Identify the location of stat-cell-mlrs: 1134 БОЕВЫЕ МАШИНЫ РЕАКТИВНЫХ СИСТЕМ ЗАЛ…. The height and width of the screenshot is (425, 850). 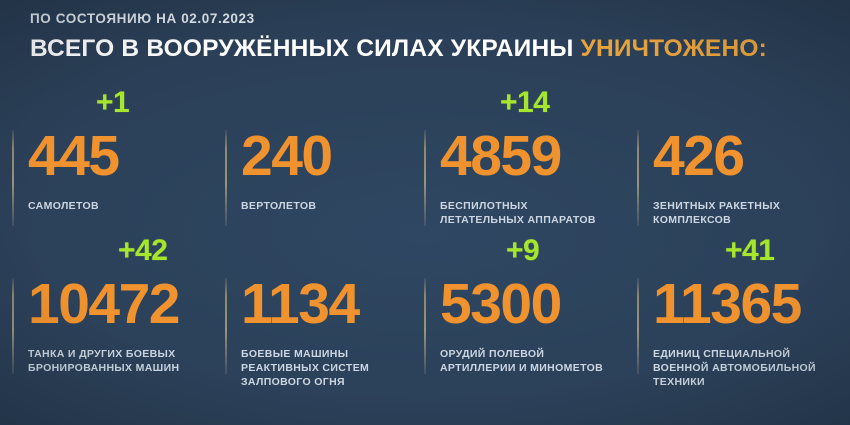
(324, 312).